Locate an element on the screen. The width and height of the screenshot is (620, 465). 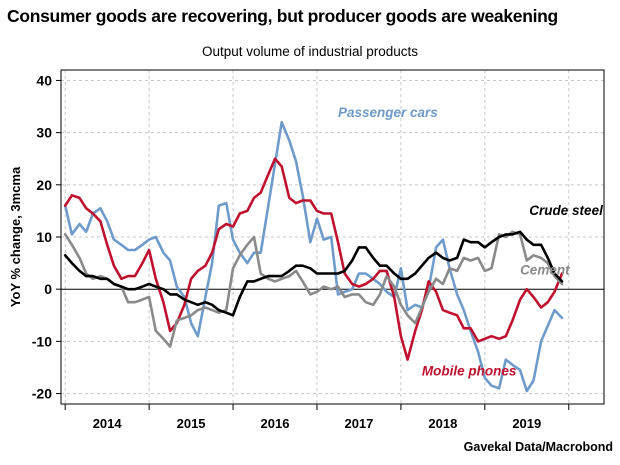
y-tick-label: 20 is located at coordinates (44, 185).